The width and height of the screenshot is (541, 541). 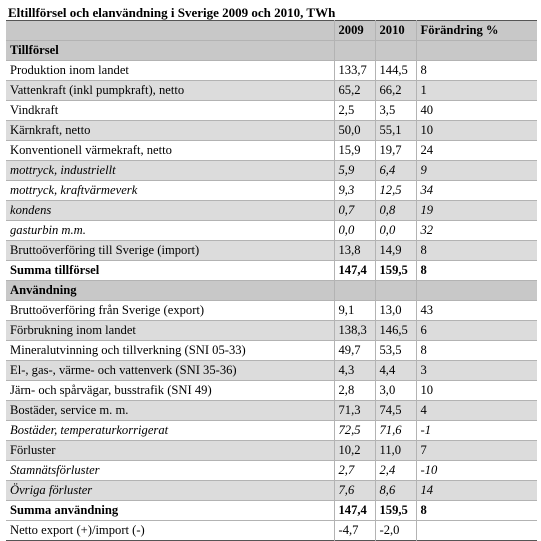 I want to click on table-row: Produktion inom landet 133,7 144,5 8, so click(x=271, y=70).